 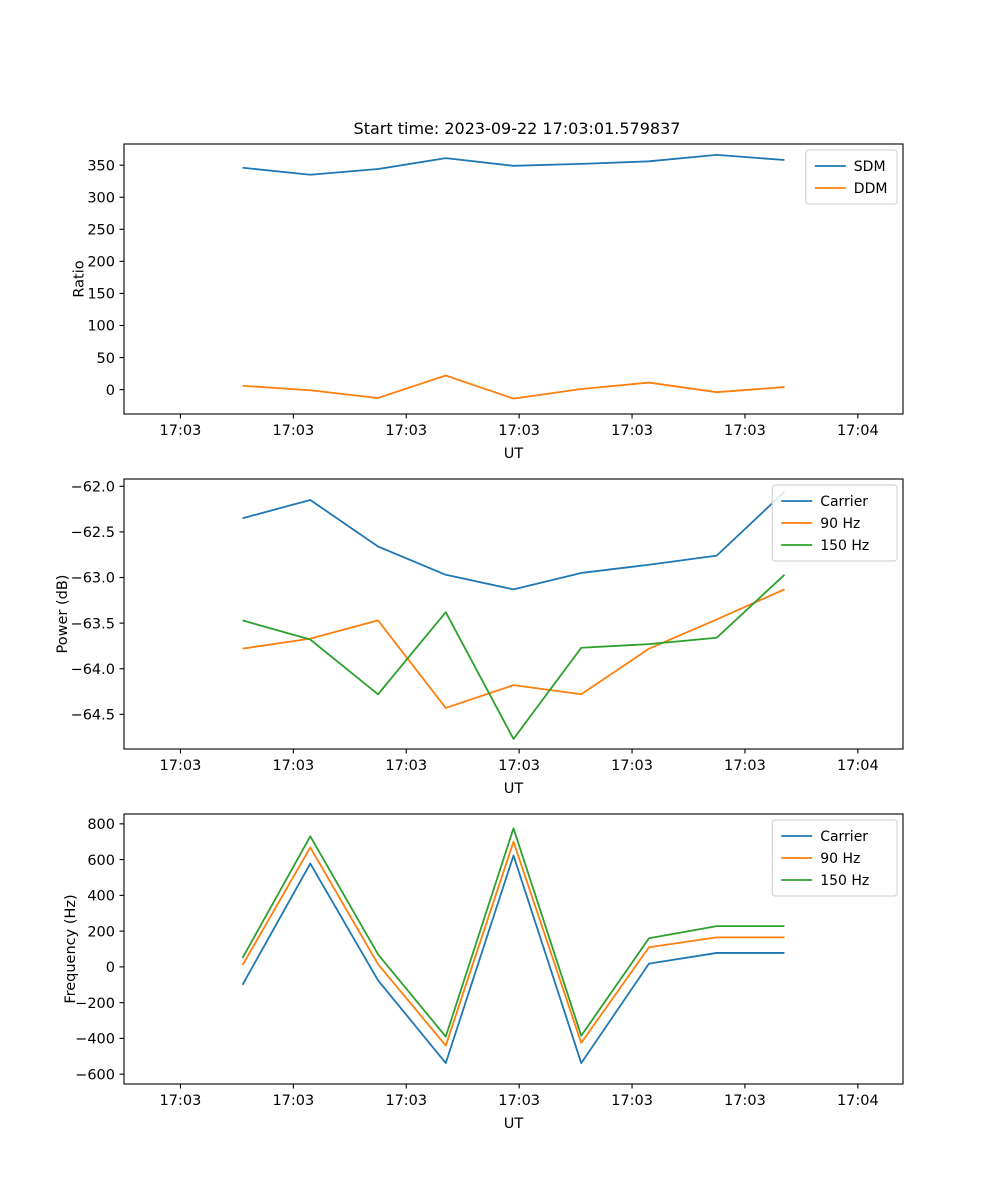 What do you see at coordinates (93, 579) in the screenshot?
I see `y-tick-label: −63.0` at bounding box center [93, 579].